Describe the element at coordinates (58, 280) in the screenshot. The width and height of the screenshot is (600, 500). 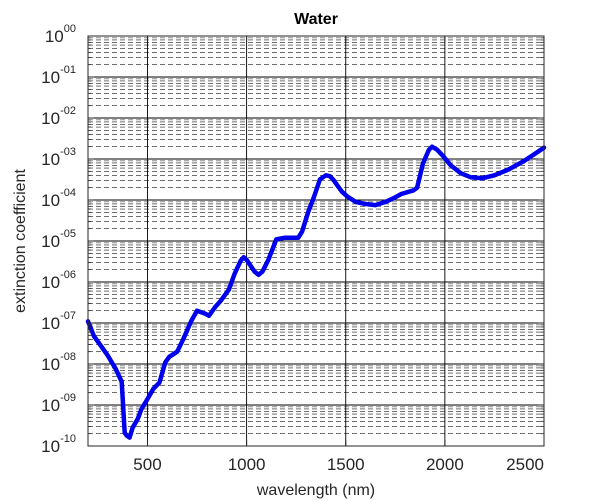
I see `y-tick-label: 10-06` at that location.